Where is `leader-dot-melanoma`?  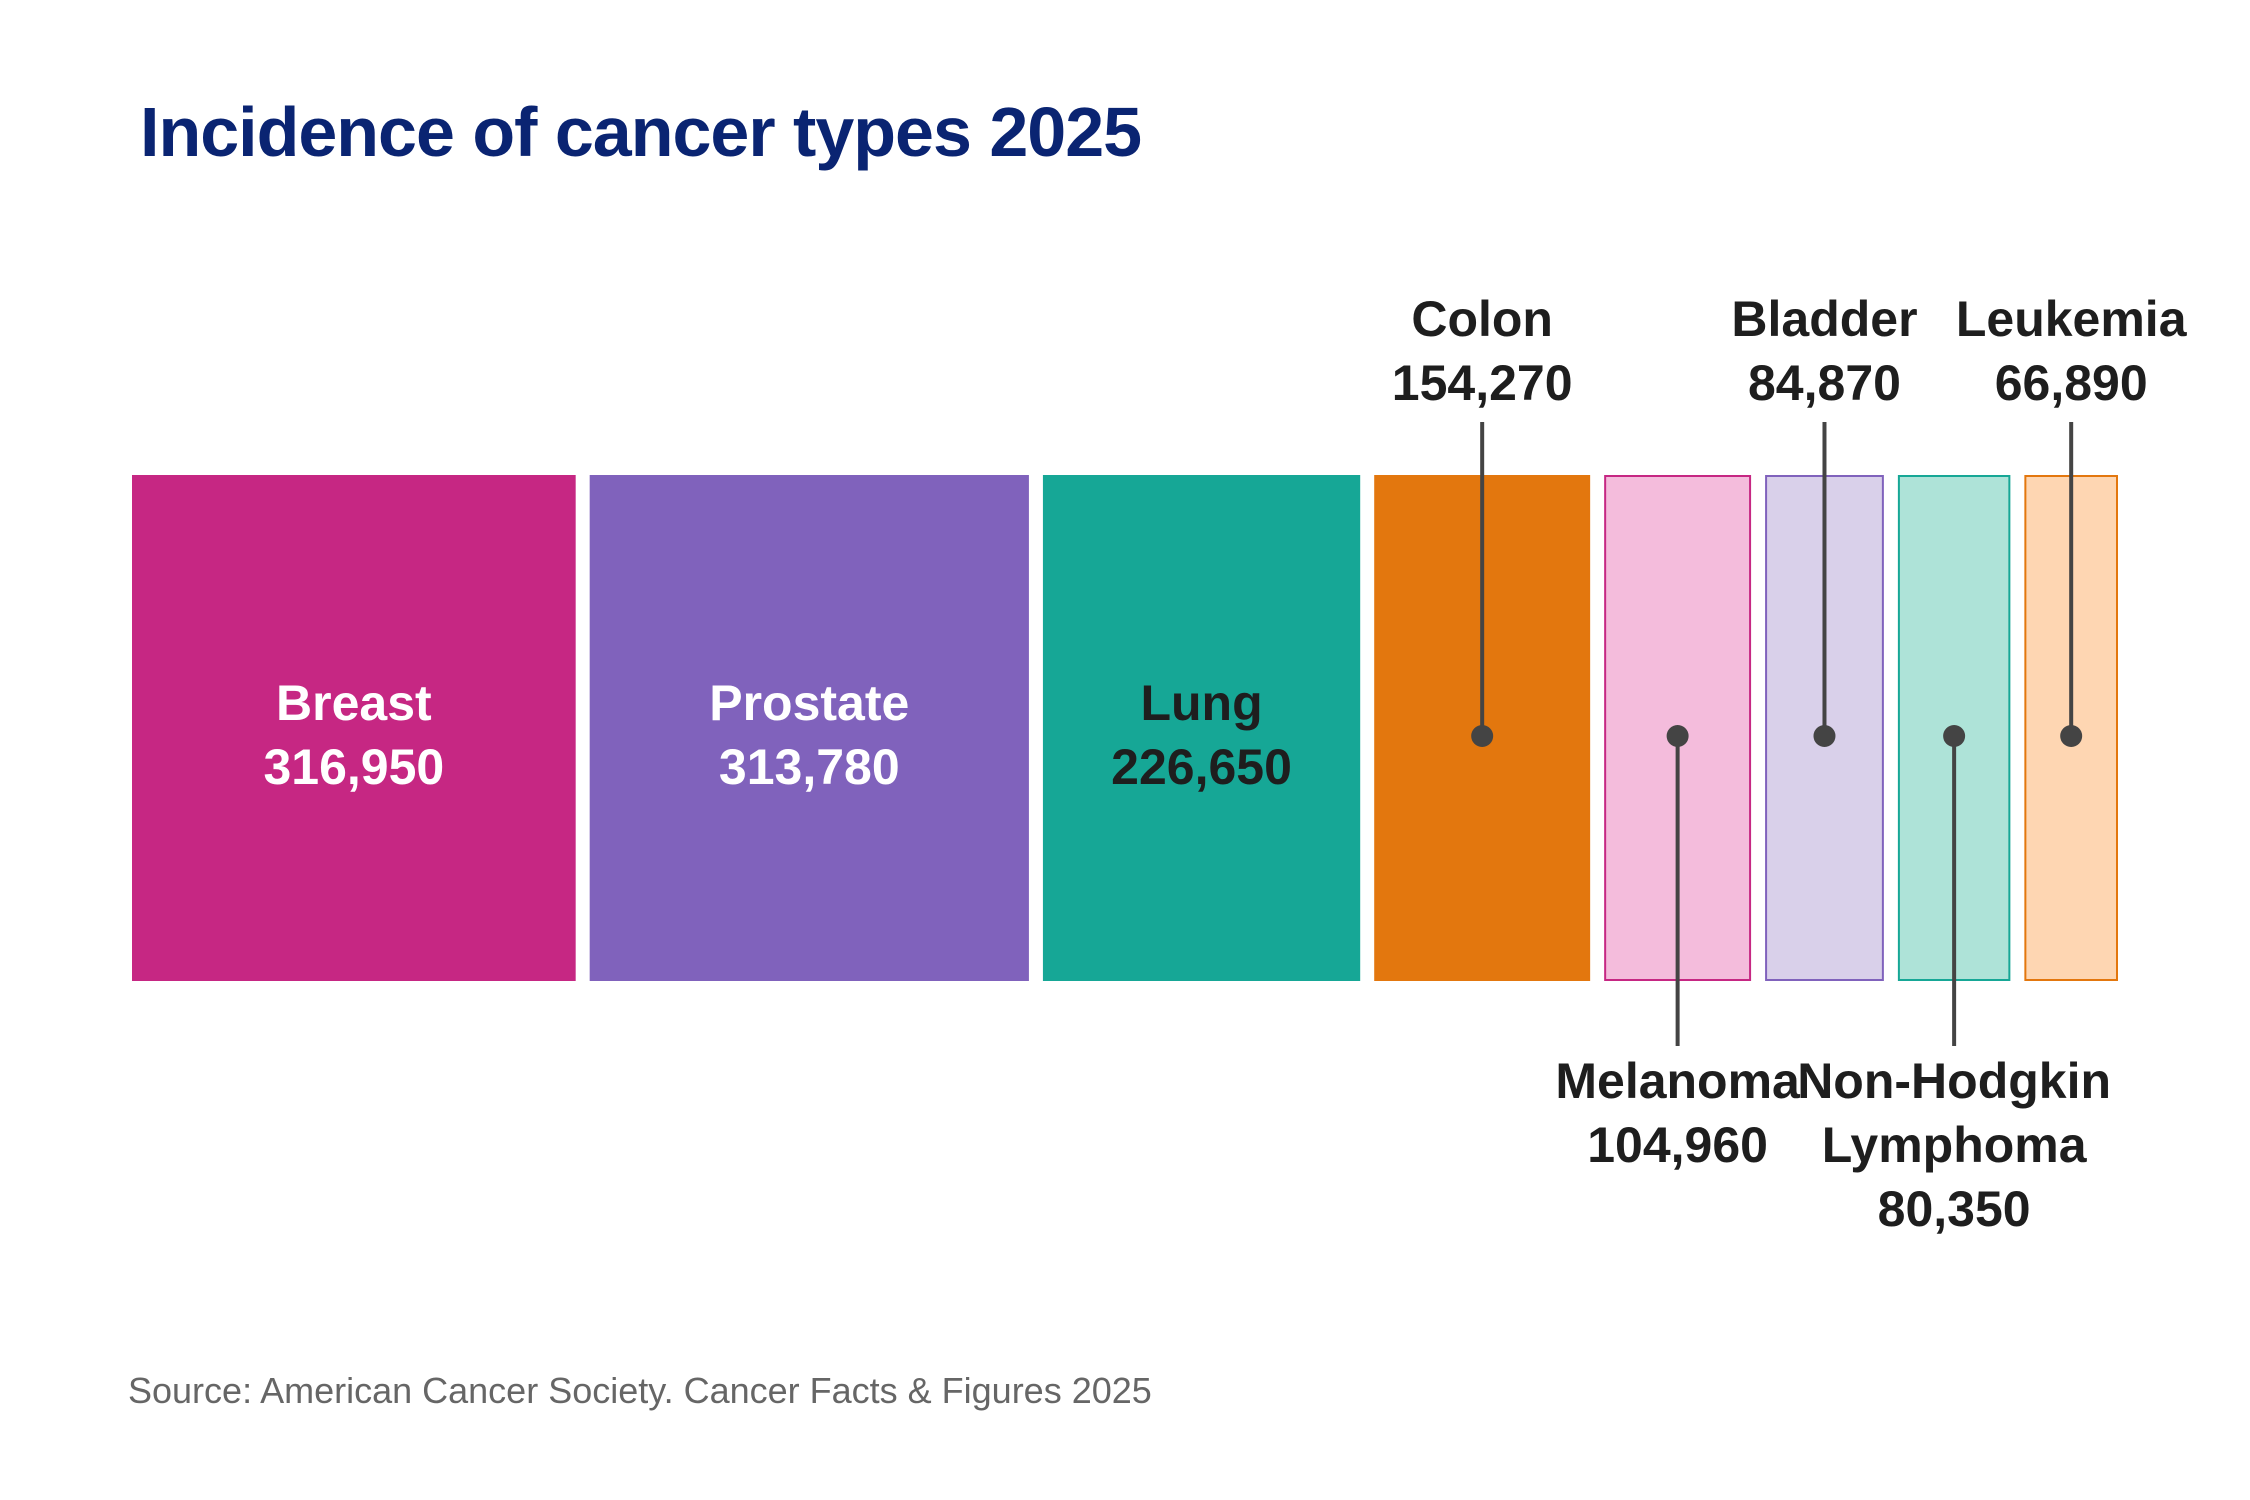 leader-dot-melanoma is located at coordinates (1677, 736).